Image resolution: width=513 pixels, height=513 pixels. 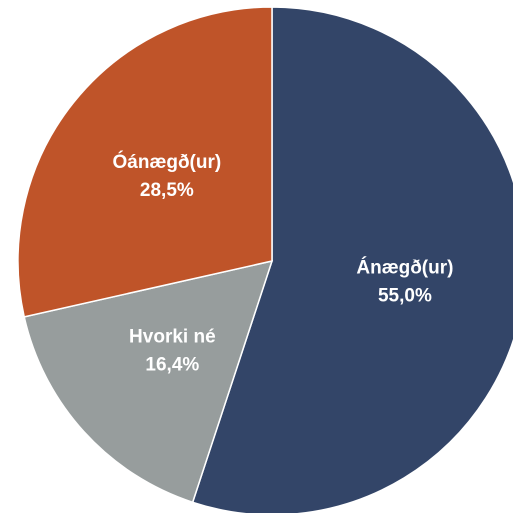 I want to click on slice-label: Óánægð(ur), so click(x=167, y=162).